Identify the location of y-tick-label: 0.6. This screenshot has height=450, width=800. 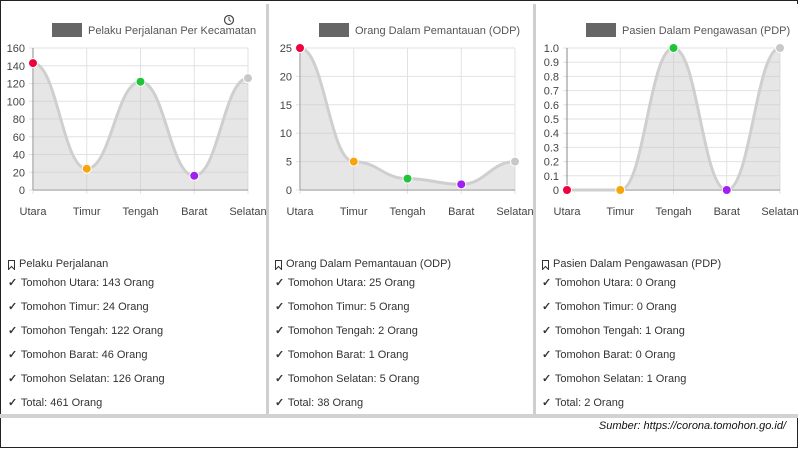
(551, 106).